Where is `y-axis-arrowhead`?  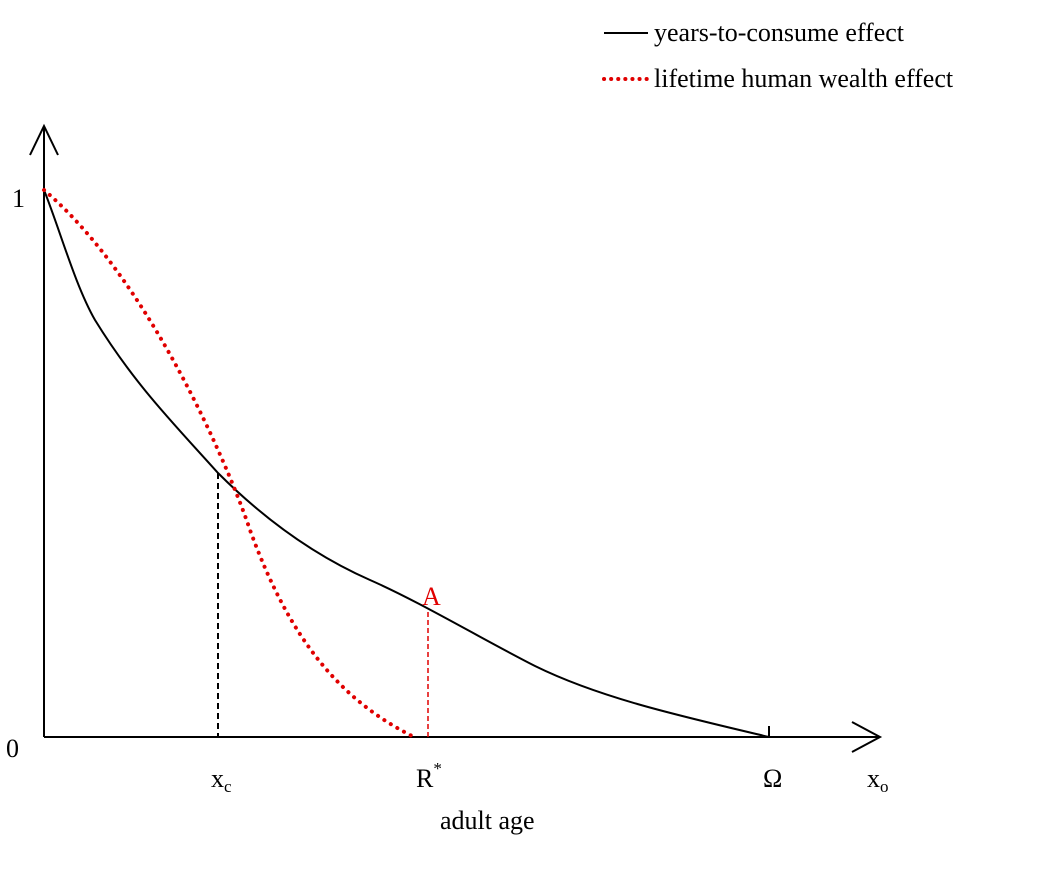
y-axis-arrowhead is located at coordinates (44, 139).